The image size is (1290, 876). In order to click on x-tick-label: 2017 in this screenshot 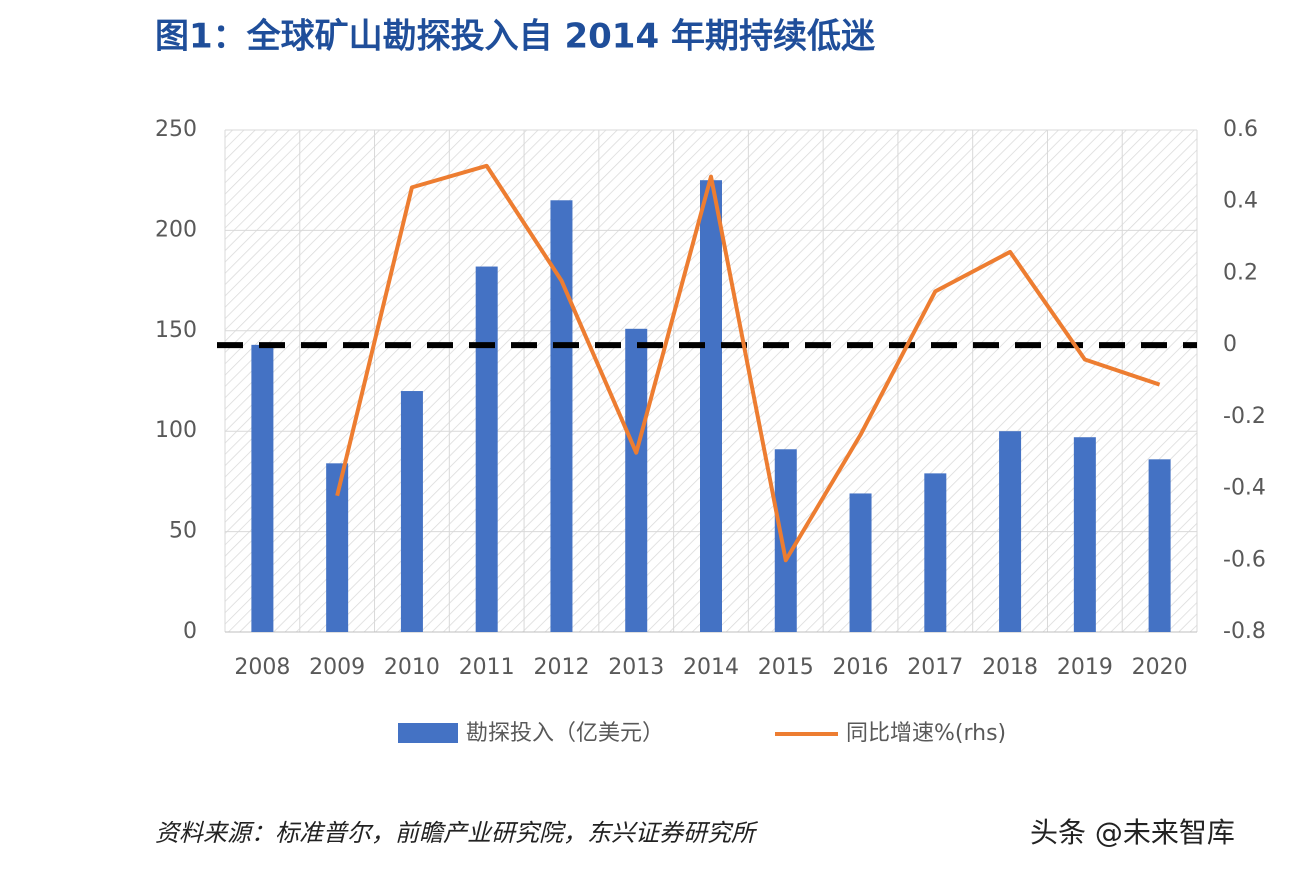, I will do `click(935, 667)`.